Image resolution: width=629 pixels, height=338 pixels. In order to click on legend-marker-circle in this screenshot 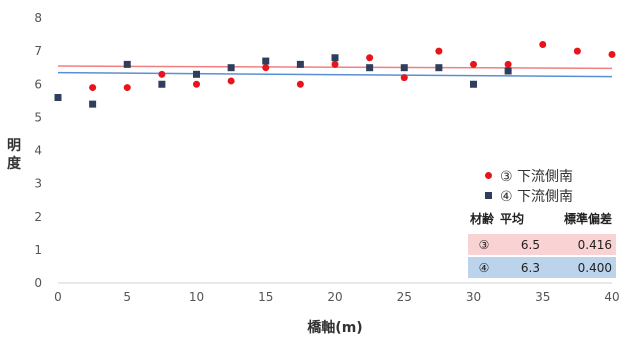, I will do `click(488, 175)`.